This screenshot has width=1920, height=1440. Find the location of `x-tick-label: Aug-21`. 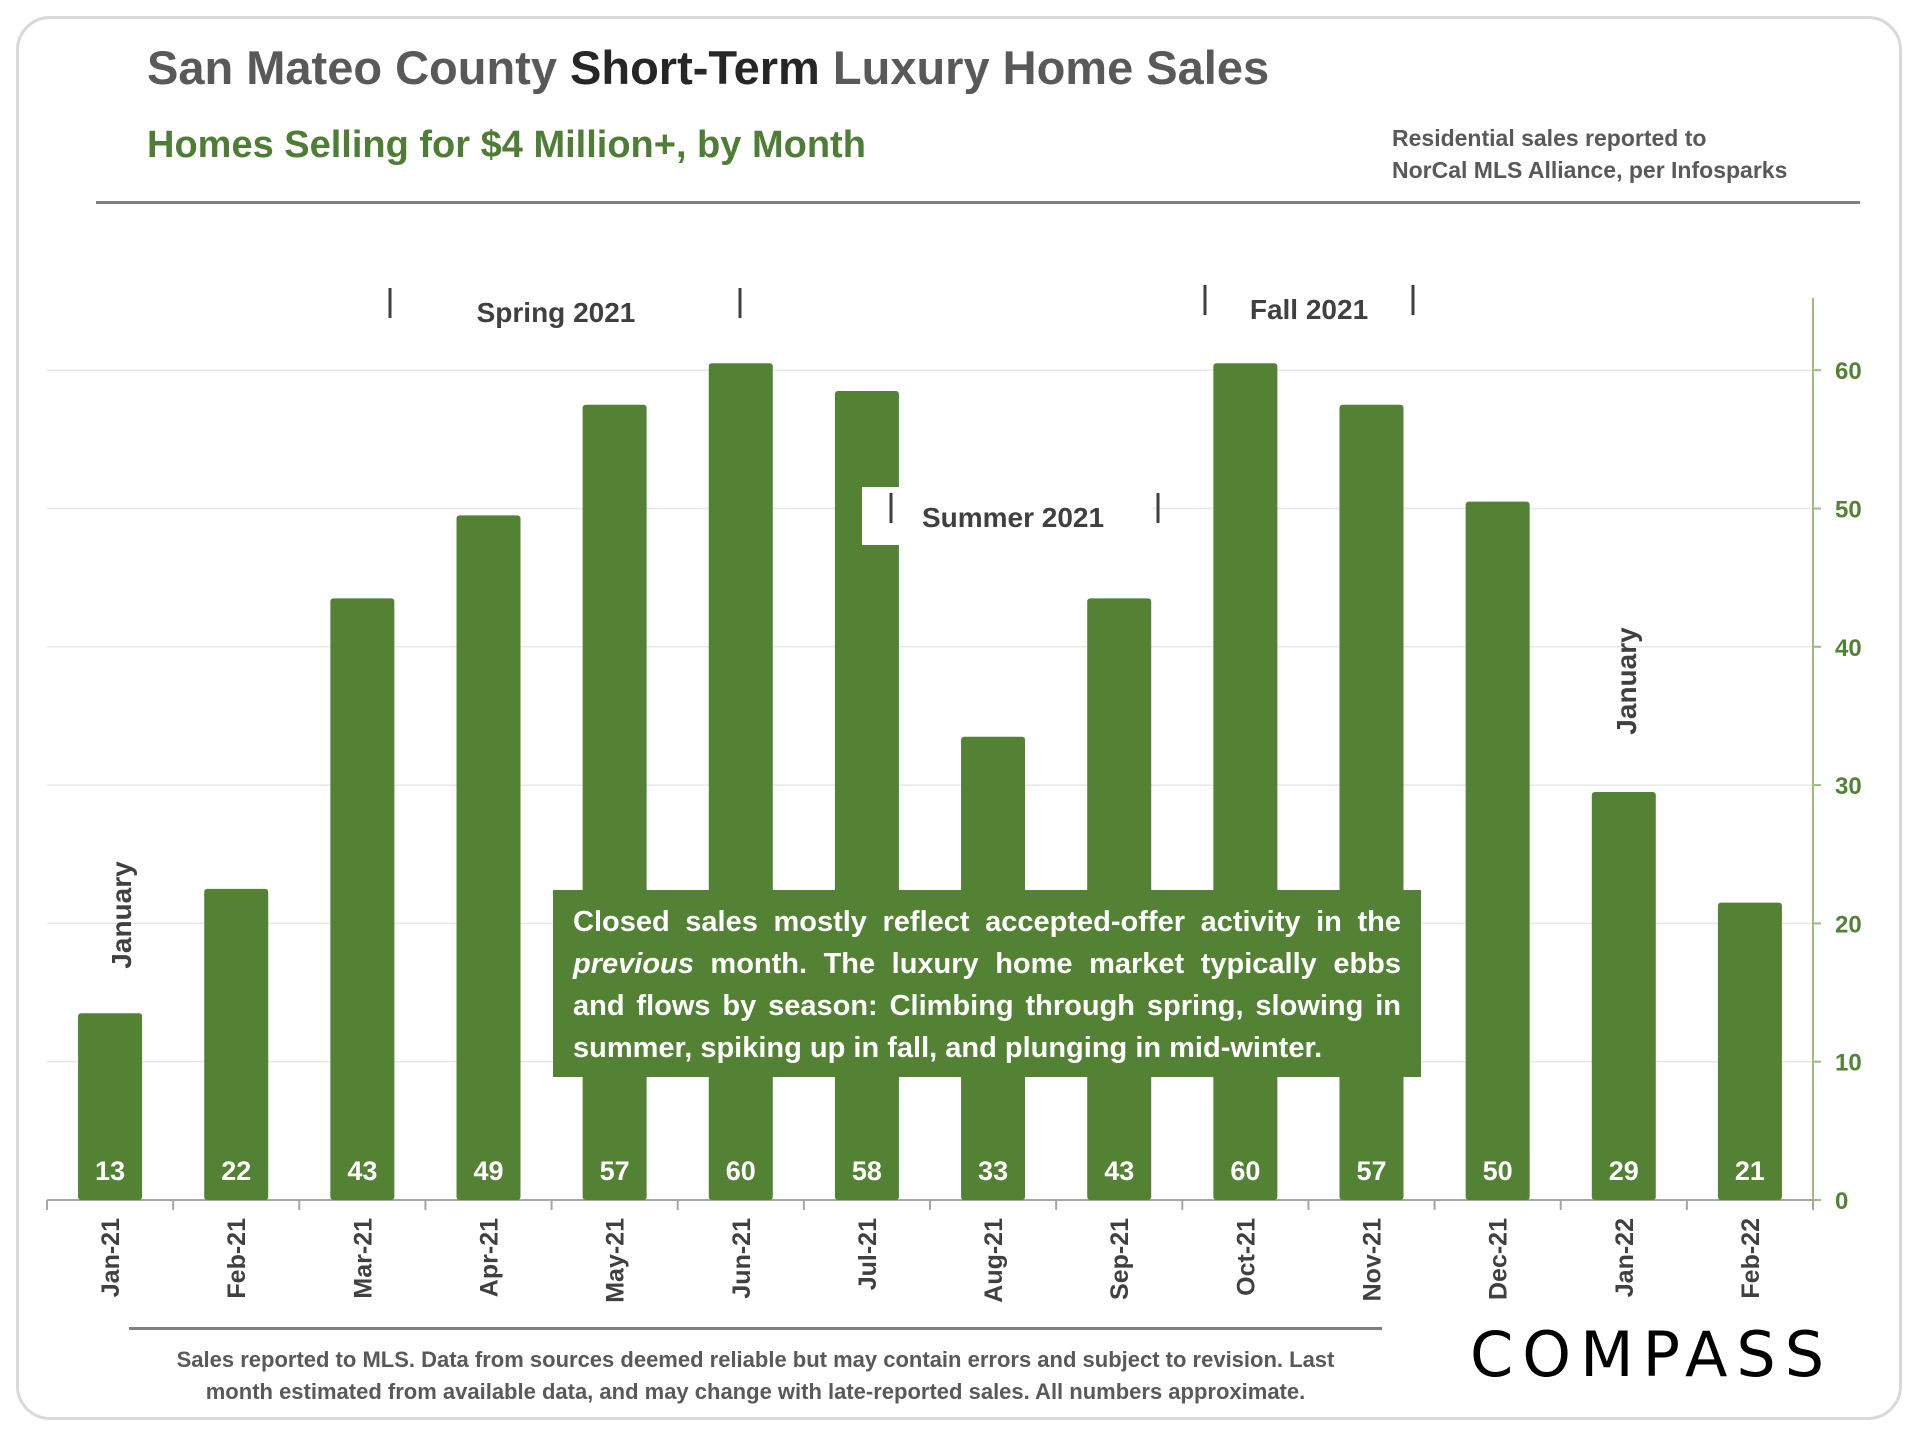

x-tick-label: Aug-21 is located at coordinates (994, 1260).